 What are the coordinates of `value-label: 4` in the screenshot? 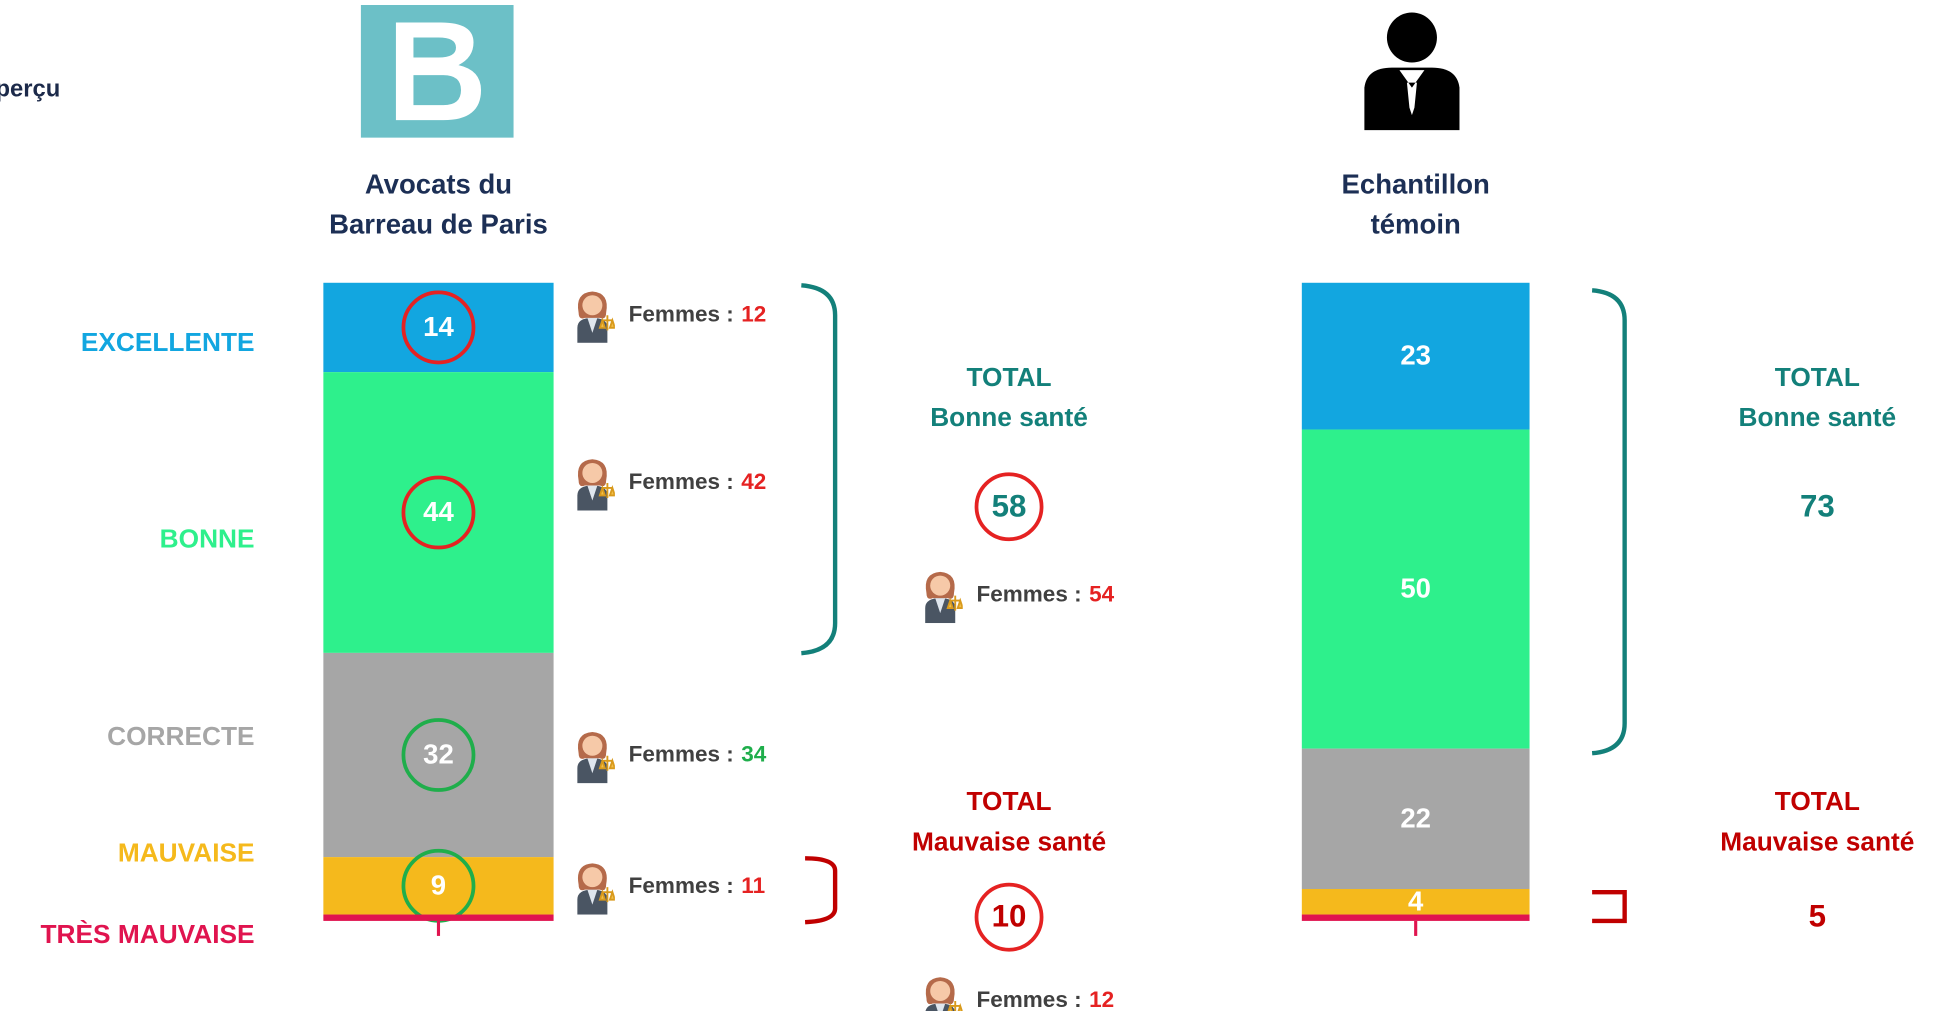 It's located at (1416, 900).